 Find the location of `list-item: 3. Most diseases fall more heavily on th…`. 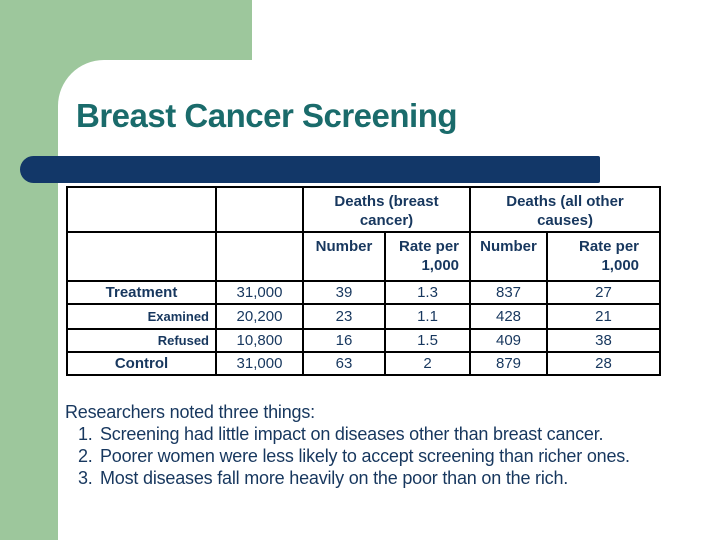

list-item: 3. Most diseases fall more heavily on th… is located at coordinates (391, 478).